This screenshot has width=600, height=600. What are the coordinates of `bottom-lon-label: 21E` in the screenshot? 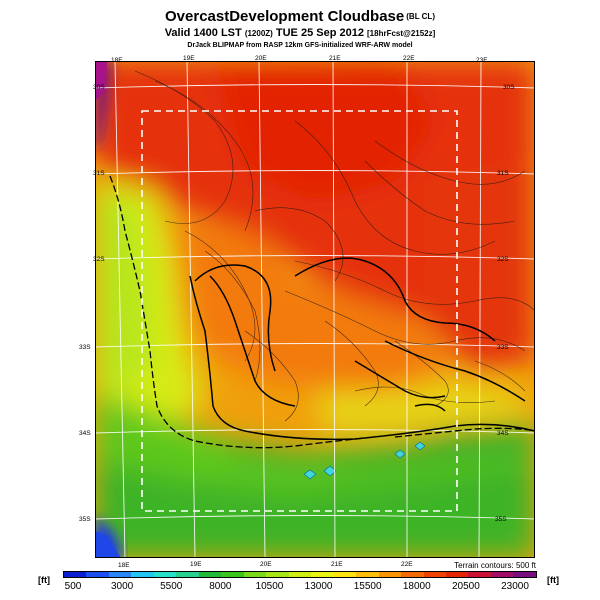 It's located at (337, 564).